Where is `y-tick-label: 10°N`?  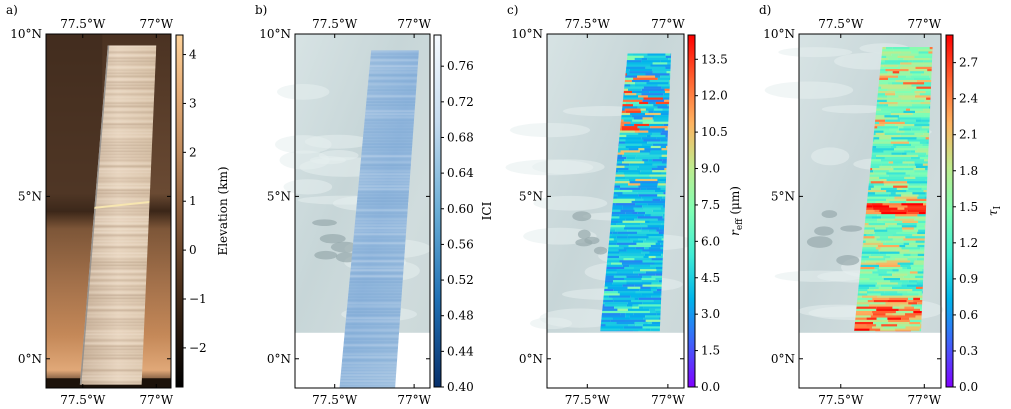 y-tick-label: 10°N is located at coordinates (779, 34).